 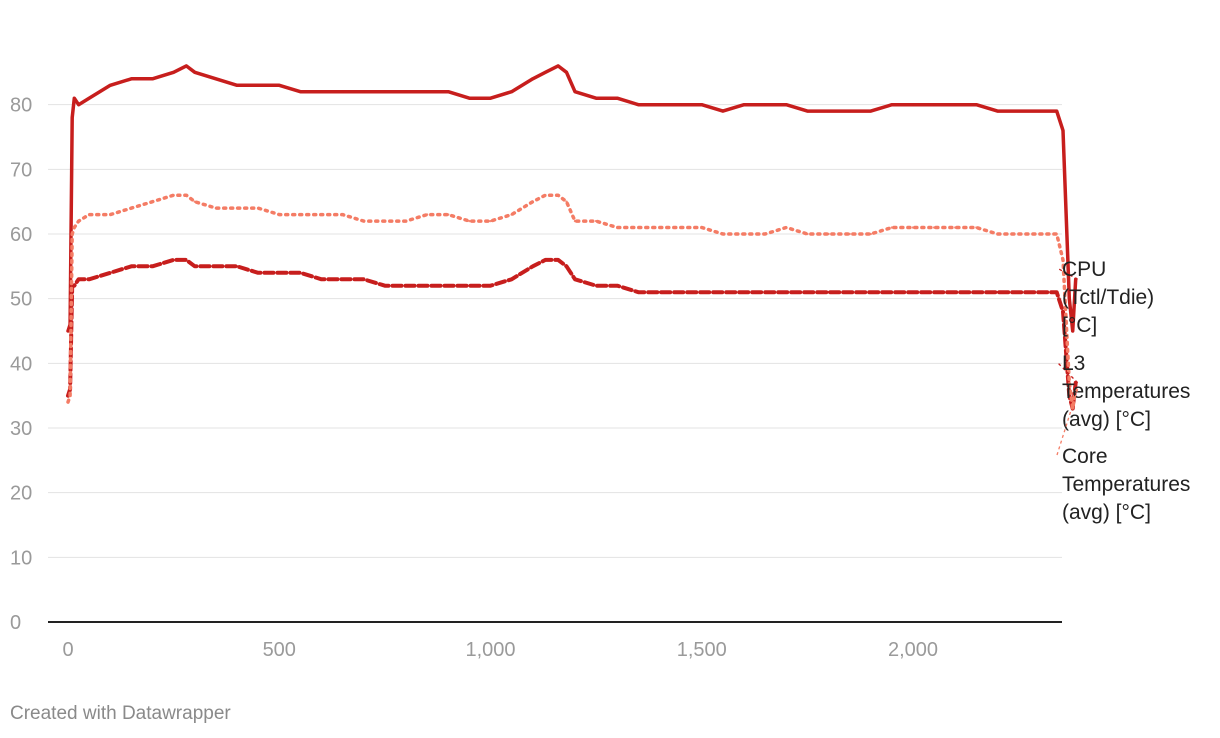 I want to click on y-tick-label: 20, so click(x=21, y=494).